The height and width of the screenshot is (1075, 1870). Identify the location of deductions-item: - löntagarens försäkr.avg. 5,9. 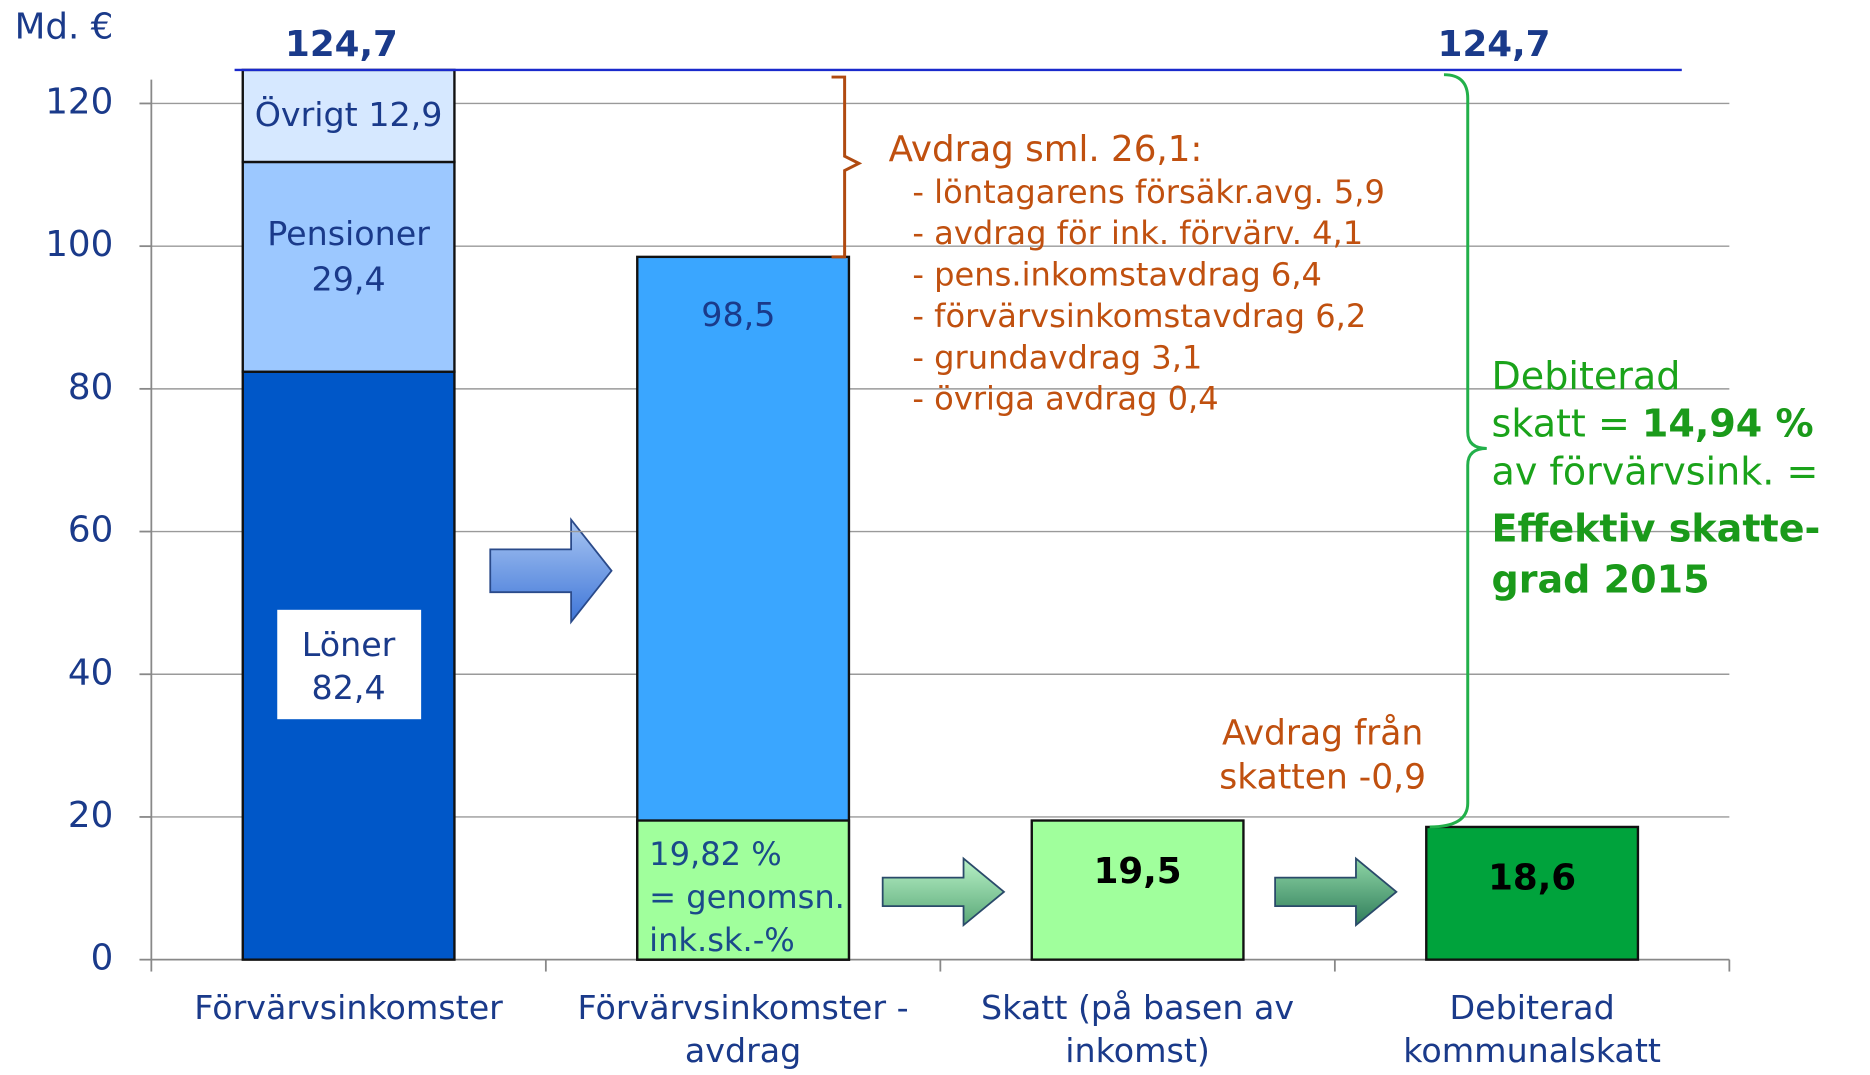
(1148, 192).